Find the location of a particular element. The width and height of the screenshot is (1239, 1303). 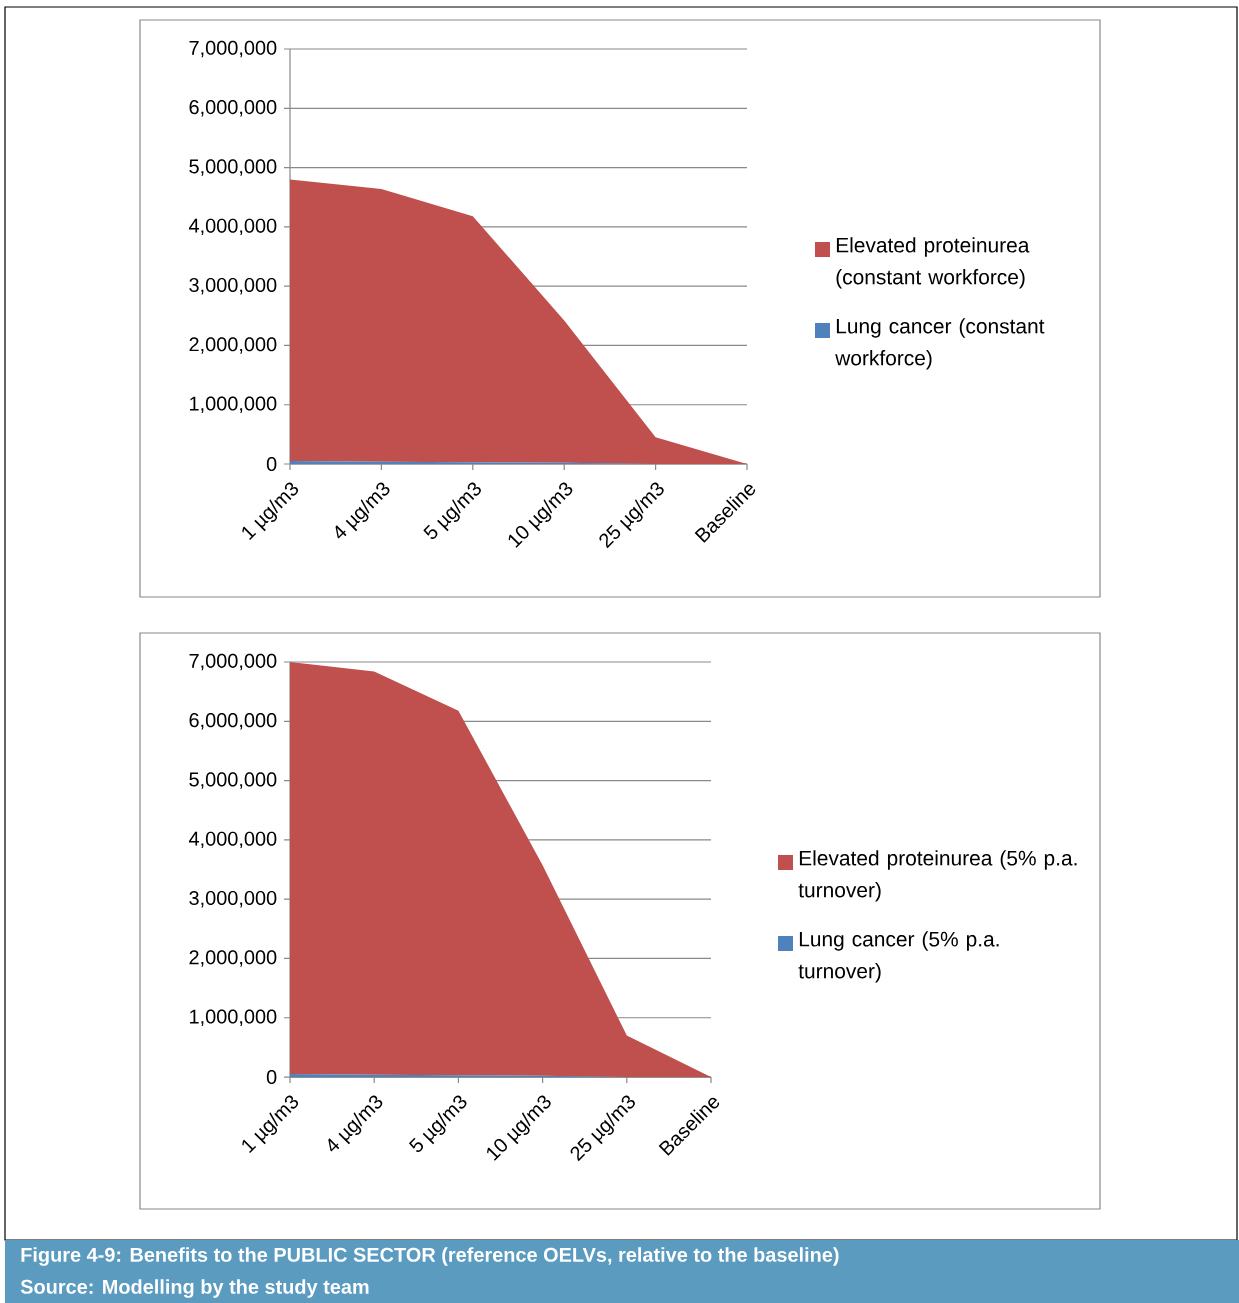

caption: Figure 4-9: Benefits to the PUBLIC SECTOR (reference OELVs, relative to the baseline) is located at coordinates (430, 1256).